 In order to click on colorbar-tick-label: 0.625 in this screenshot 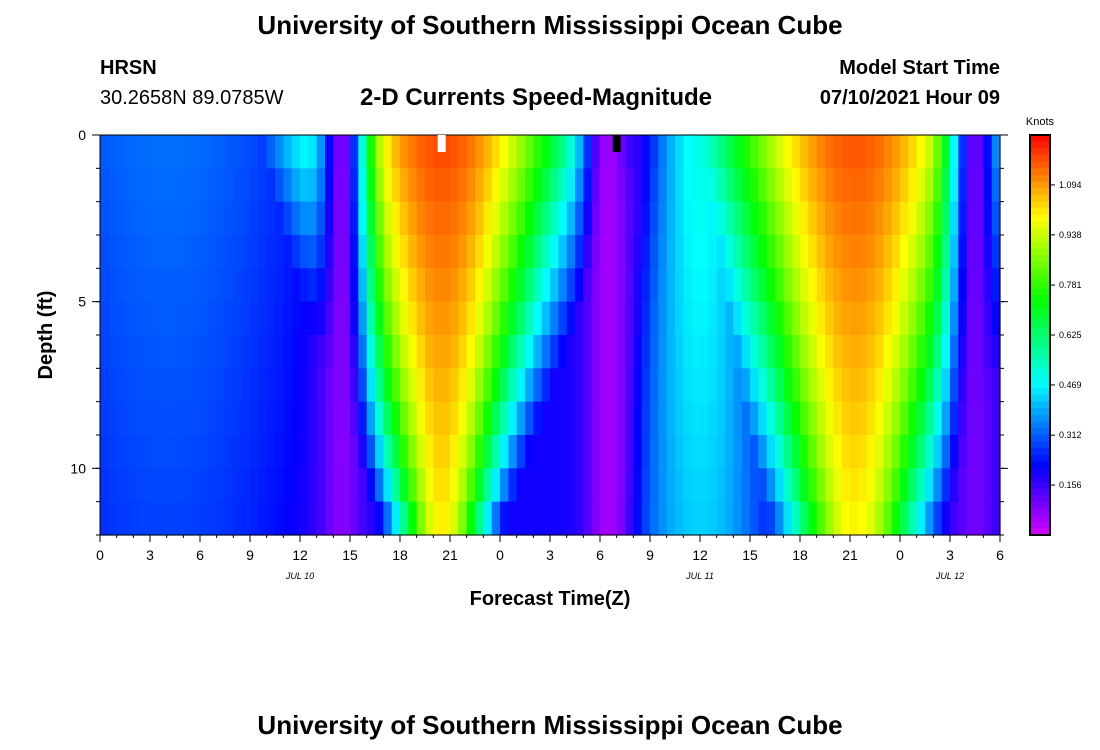, I will do `click(1070, 335)`.